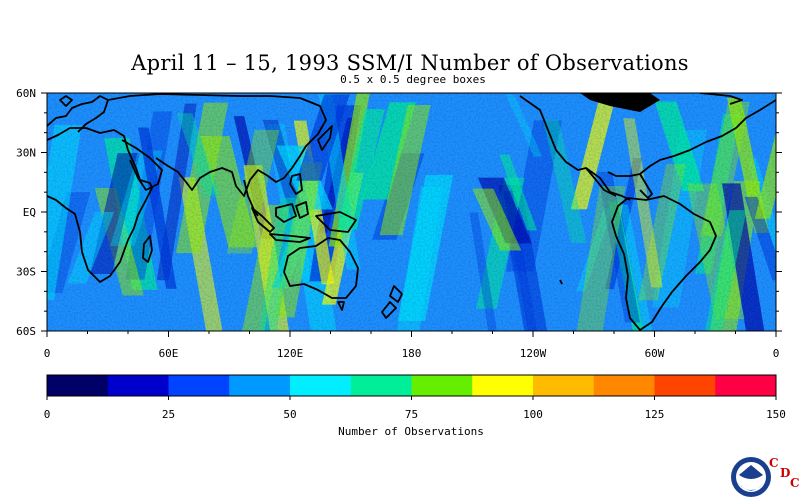 The width and height of the screenshot is (800, 500). Describe the element at coordinates (26, 272) in the screenshot. I see `lat-label: 30S` at that location.